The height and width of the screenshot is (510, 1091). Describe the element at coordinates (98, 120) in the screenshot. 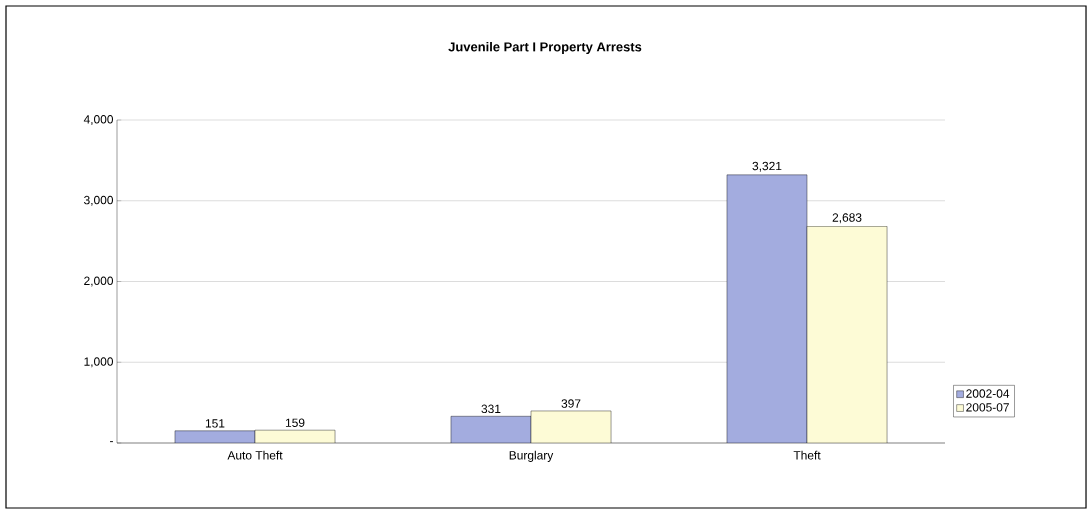

I see `y-tick-label: 4,000` at that location.